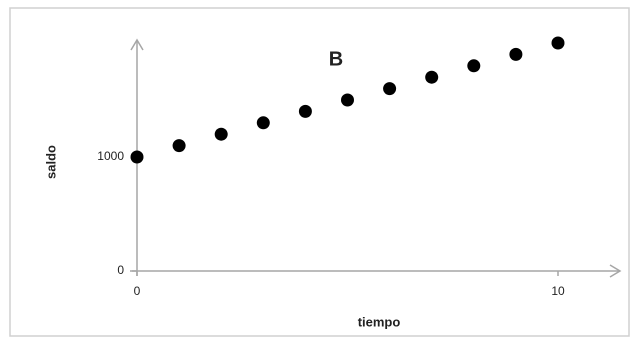 This screenshot has width=635, height=339. I want to click on x-tick-label: 0, so click(137, 291).